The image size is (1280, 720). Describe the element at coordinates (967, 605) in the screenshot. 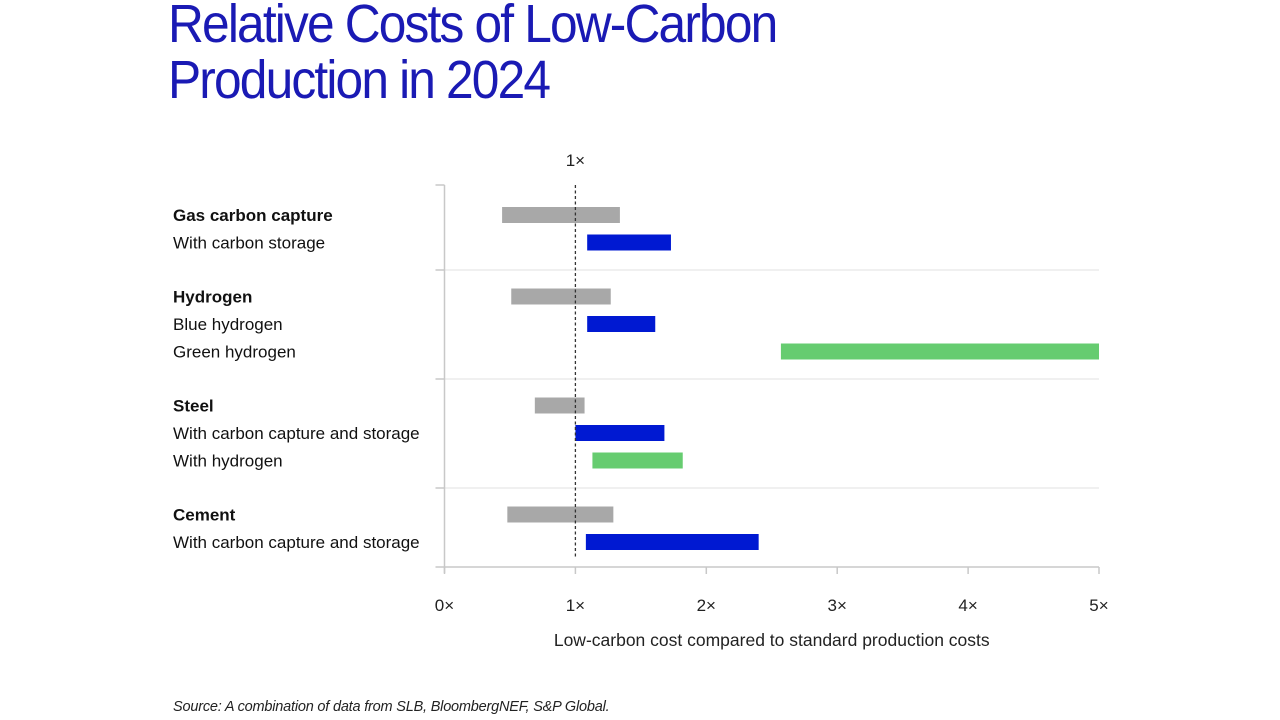

I see `x-tick-label: 4×` at that location.